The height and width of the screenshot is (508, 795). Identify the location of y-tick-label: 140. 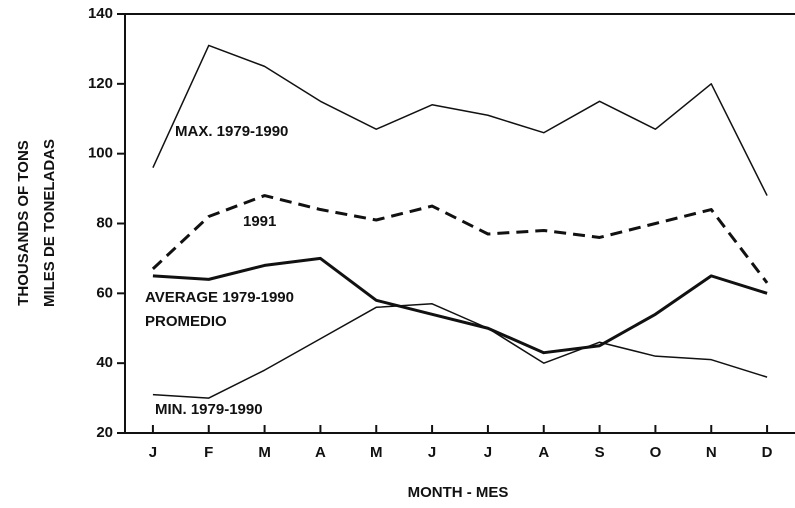
(100, 13).